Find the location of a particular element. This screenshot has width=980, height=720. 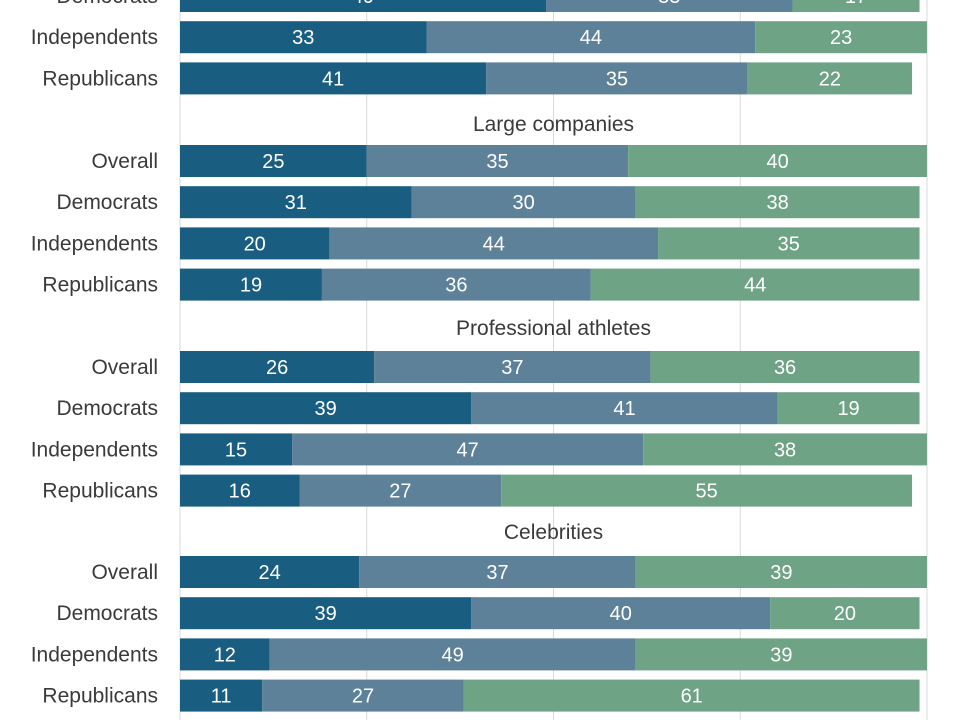

data-label: 17 is located at coordinates (856, 4).